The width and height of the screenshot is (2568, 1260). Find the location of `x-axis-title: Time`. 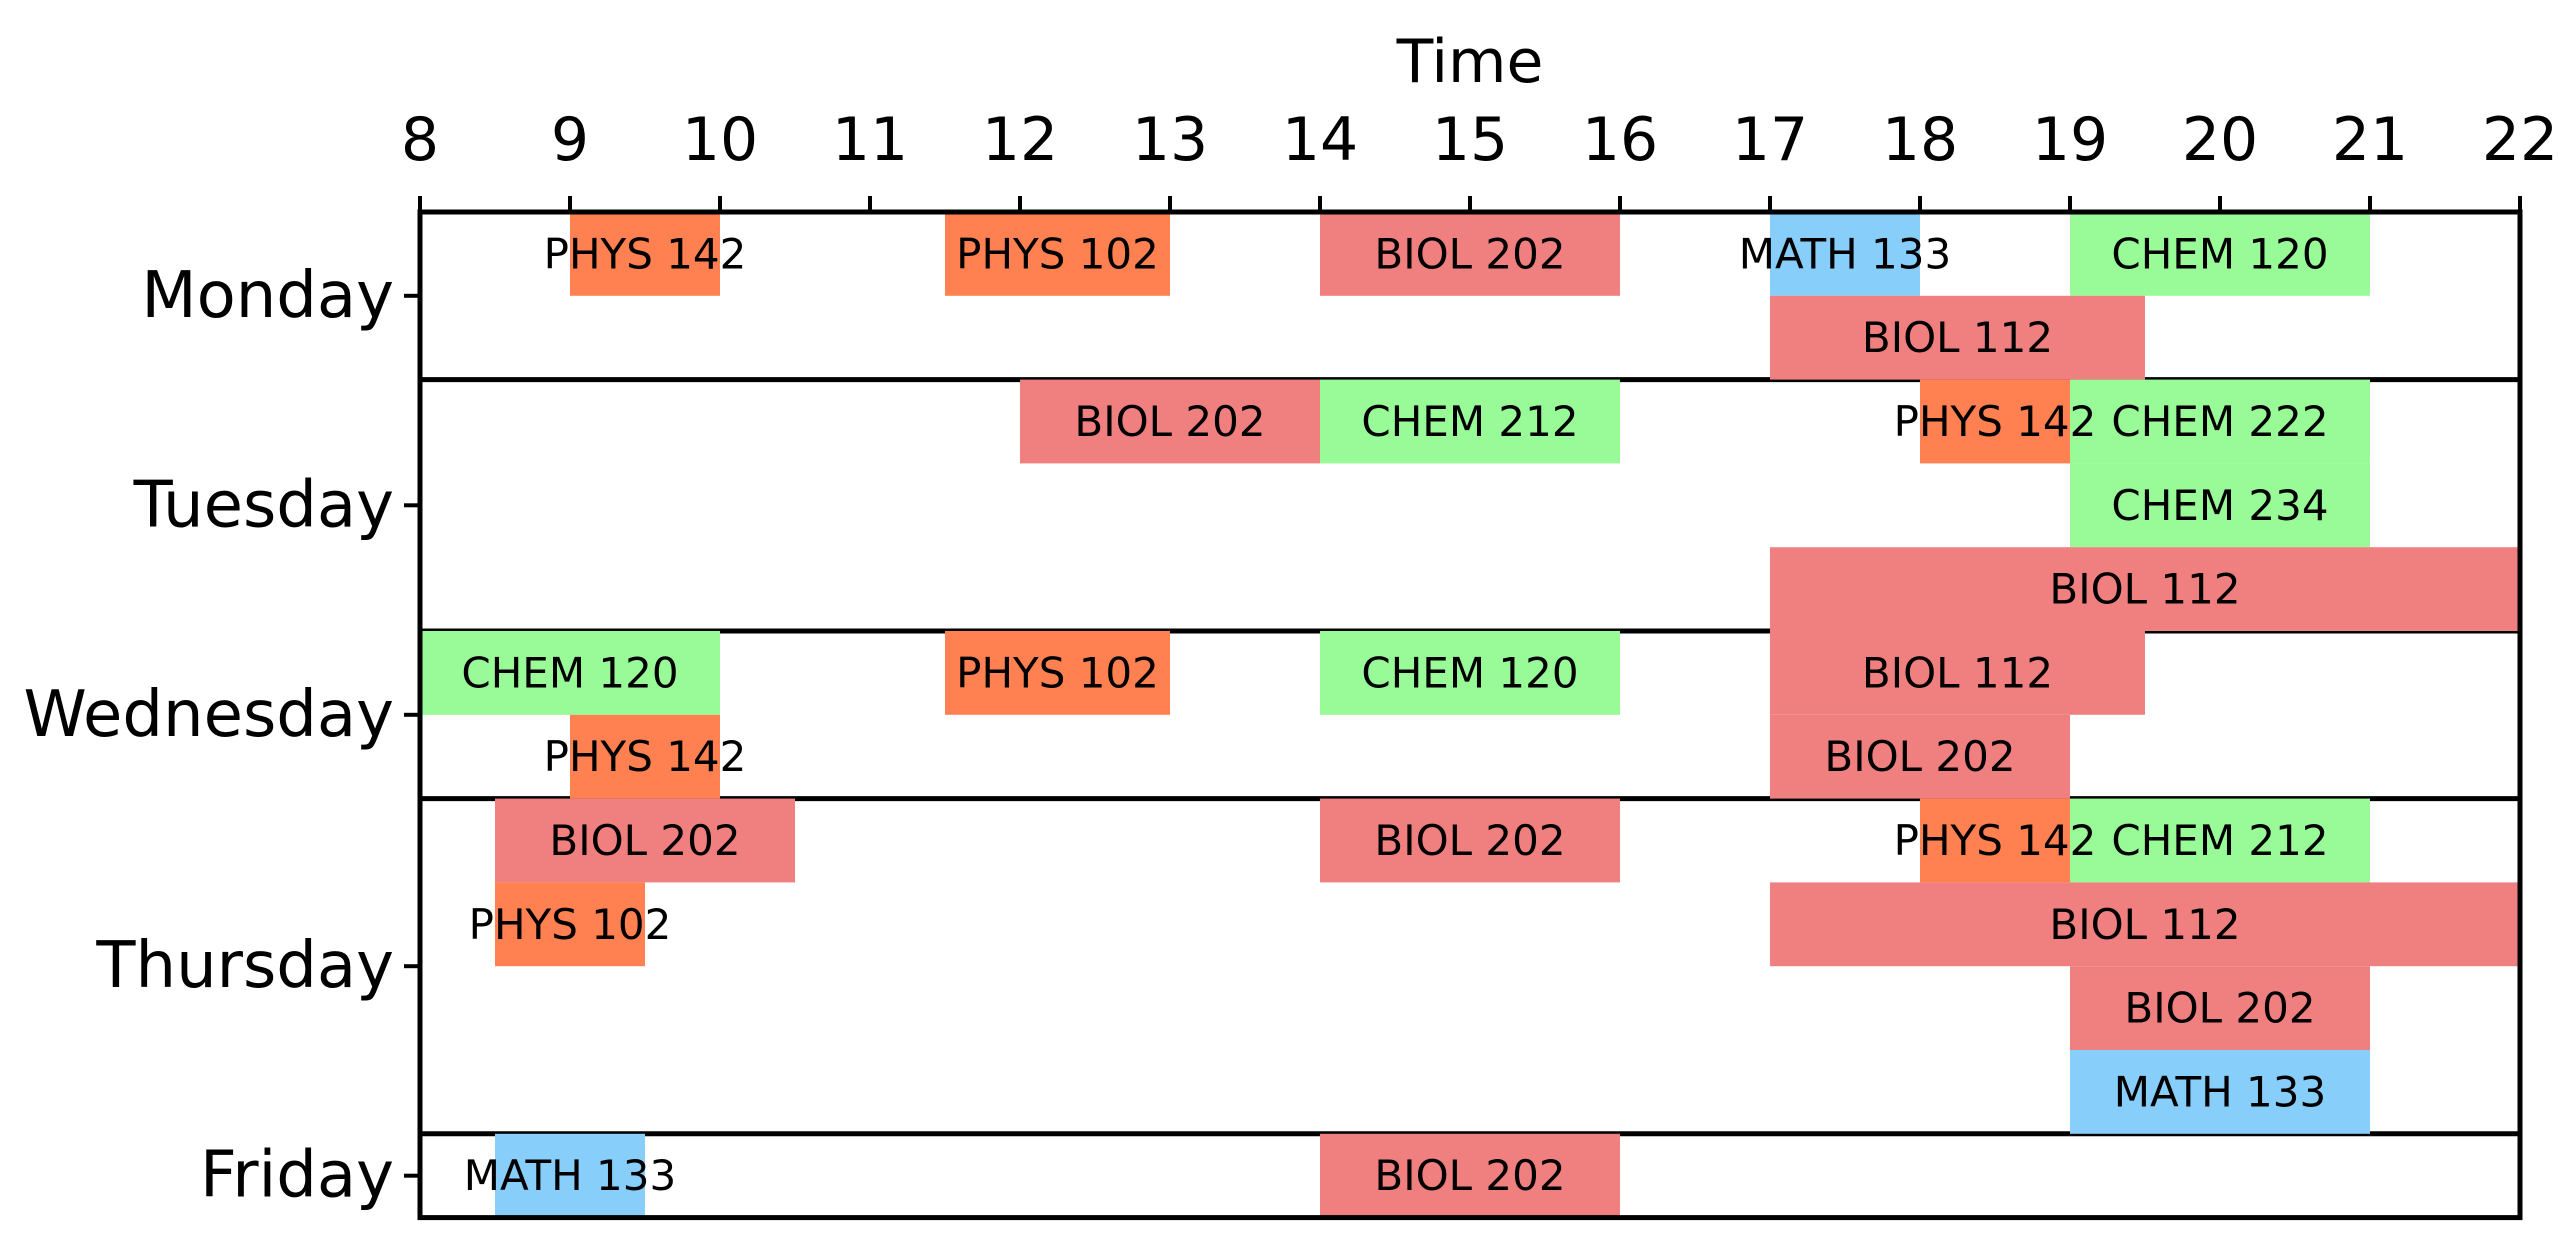

x-axis-title: Time is located at coordinates (1470, 62).